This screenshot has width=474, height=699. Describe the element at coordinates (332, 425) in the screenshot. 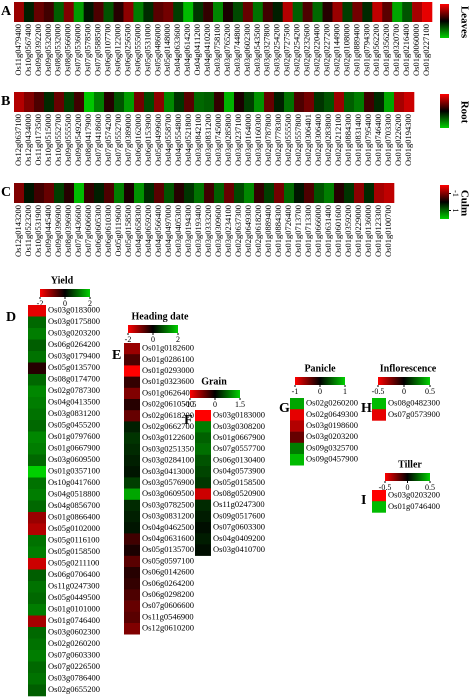

I see `gene-label: Os03g0198600` at that location.